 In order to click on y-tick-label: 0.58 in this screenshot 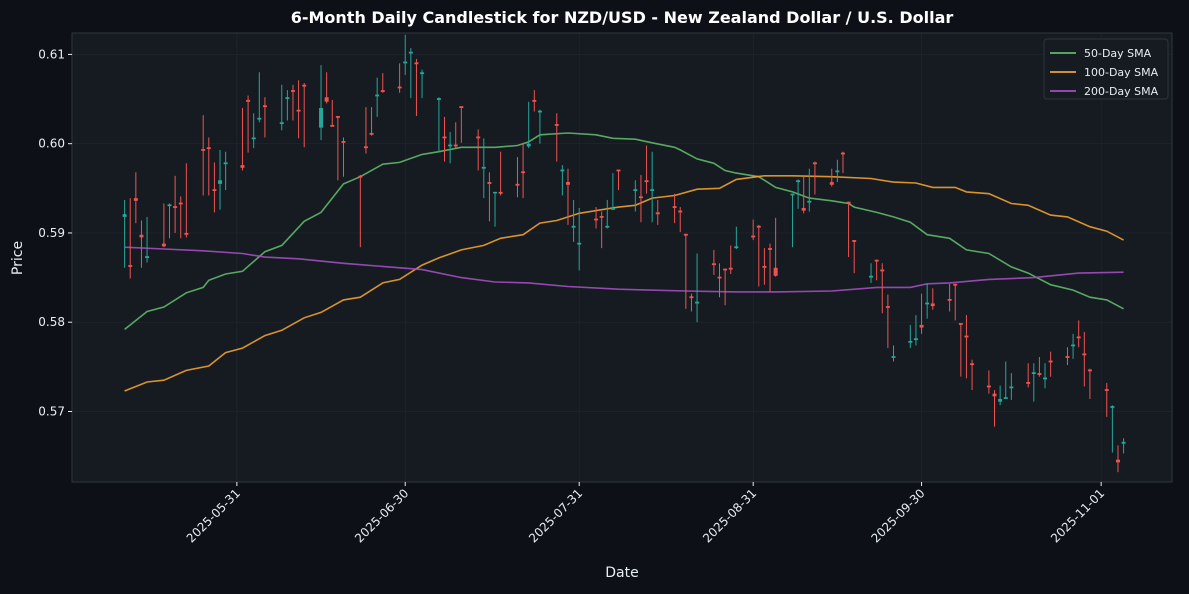, I will do `click(51, 322)`.